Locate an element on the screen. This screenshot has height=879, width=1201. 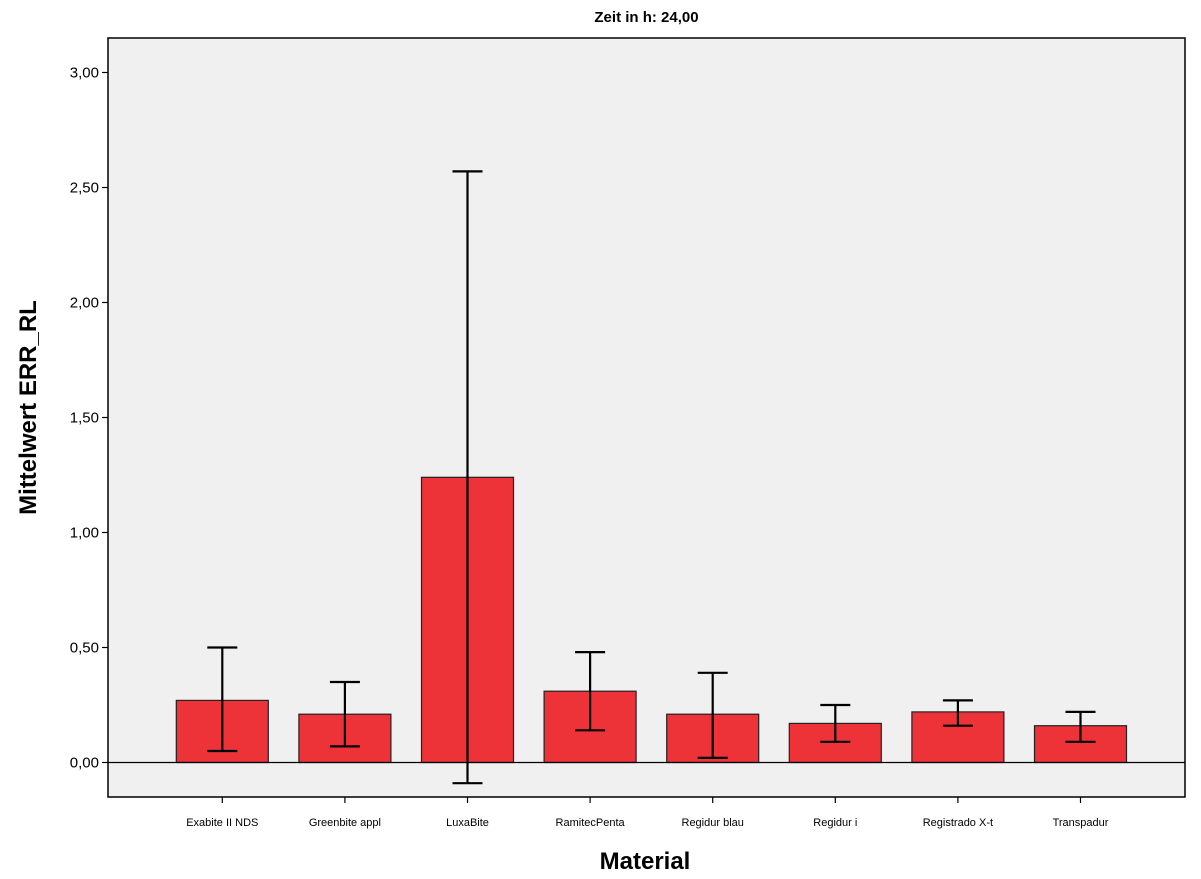
x-tick-label: Exabite II NDS is located at coordinates (222, 823).